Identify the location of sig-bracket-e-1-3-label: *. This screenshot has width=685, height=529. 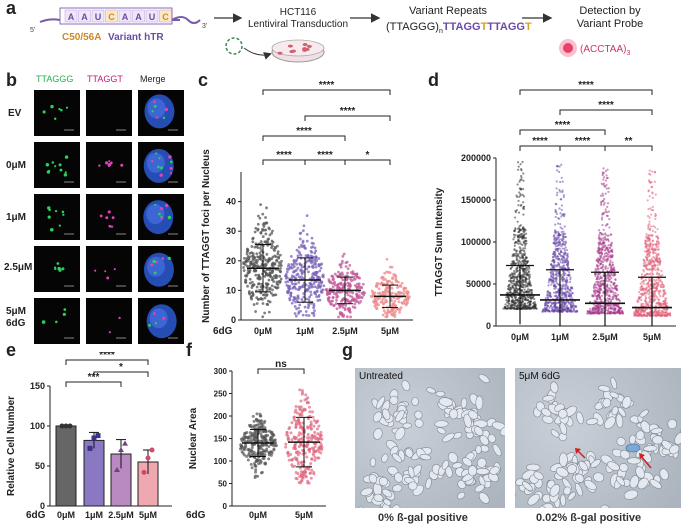
(121, 367).